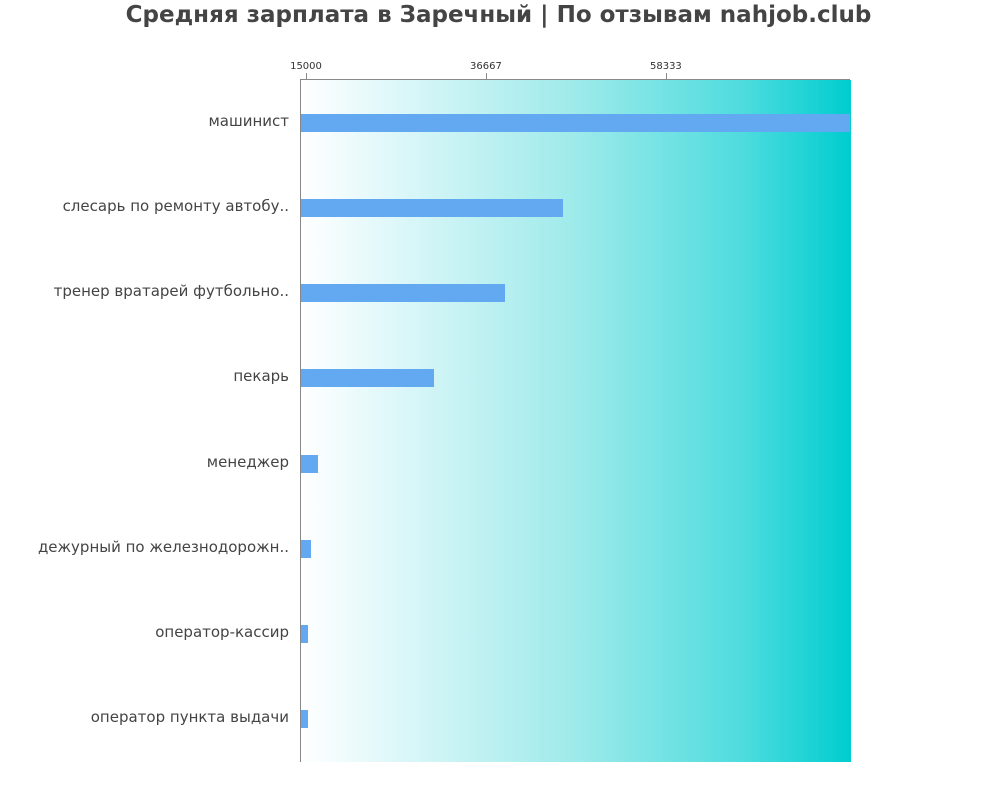 The height and width of the screenshot is (800, 1000). Describe the element at coordinates (247, 461) in the screenshot. I see `category-label: менеджер` at that location.